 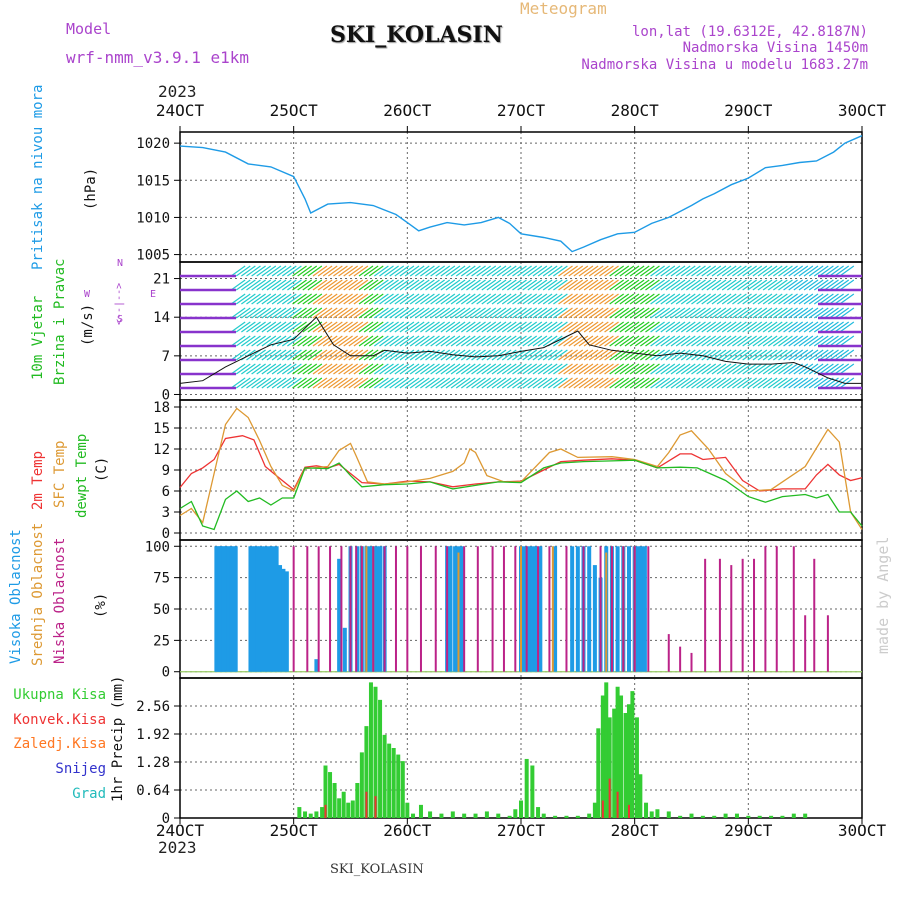 I want to click on year-bottom: 2023, so click(x=177, y=847).